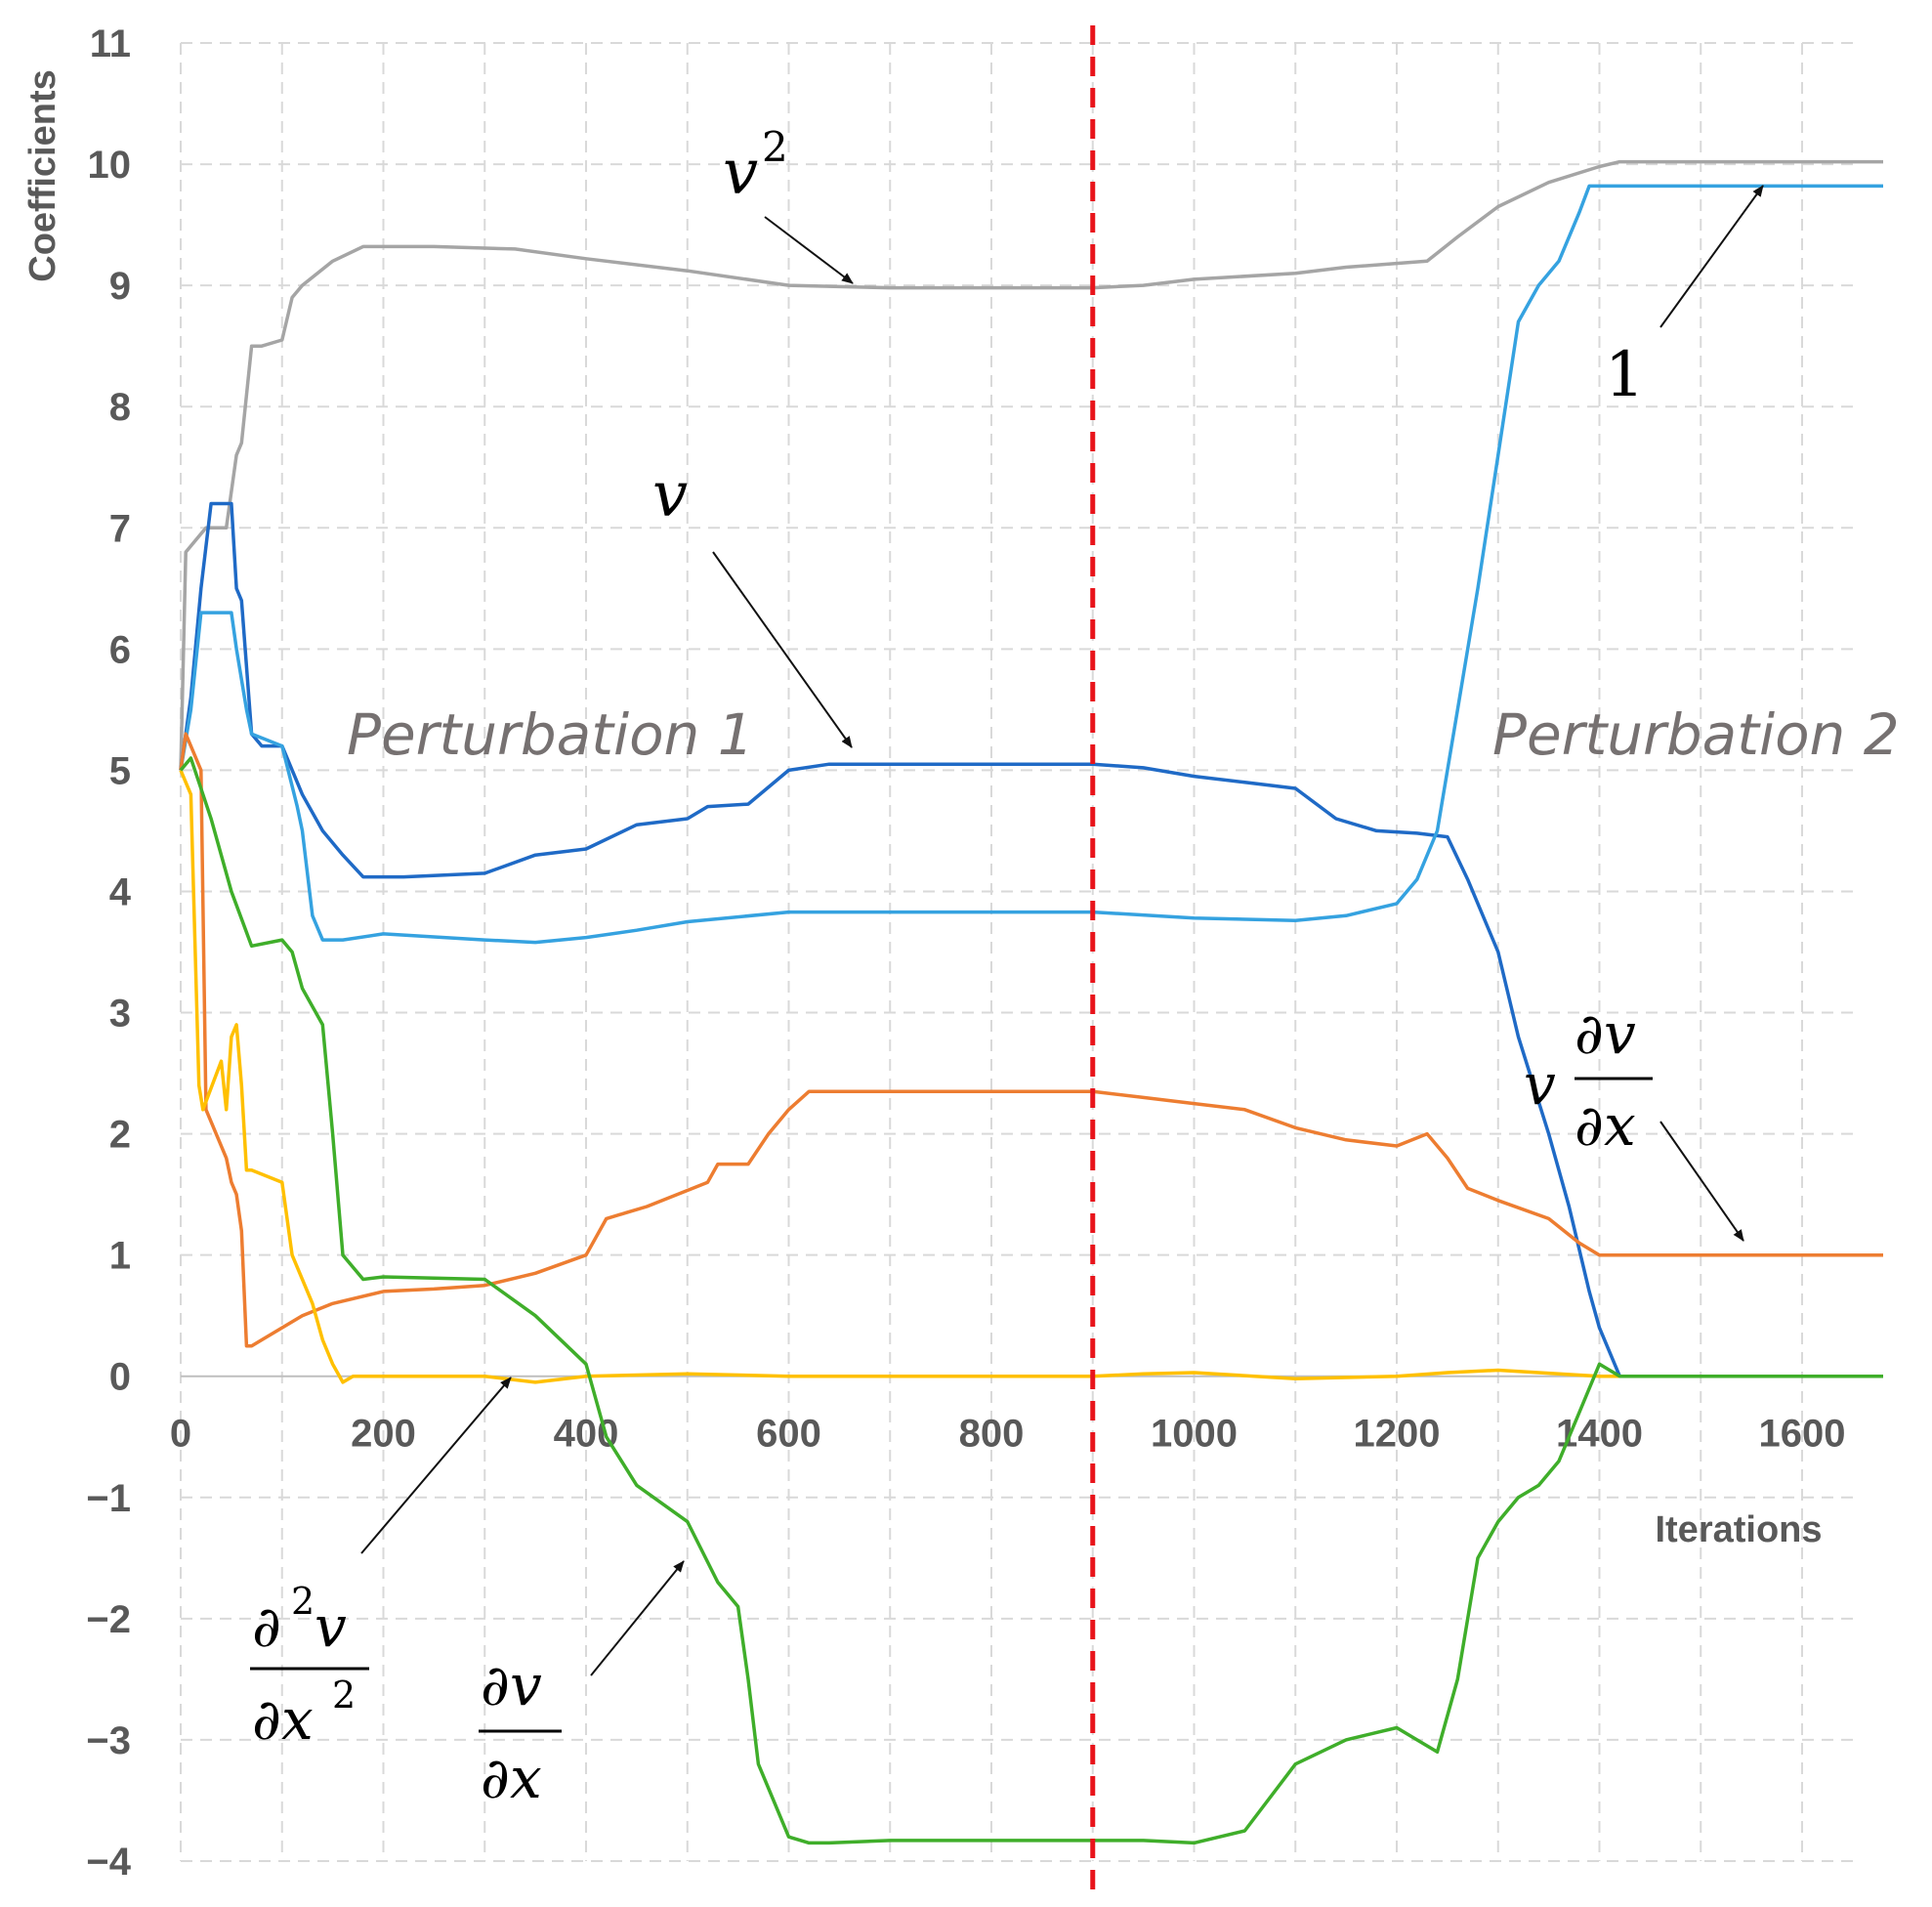  Describe the element at coordinates (520, 1731) in the screenshot. I see `label-dvdx: ∂v ∂x` at that location.